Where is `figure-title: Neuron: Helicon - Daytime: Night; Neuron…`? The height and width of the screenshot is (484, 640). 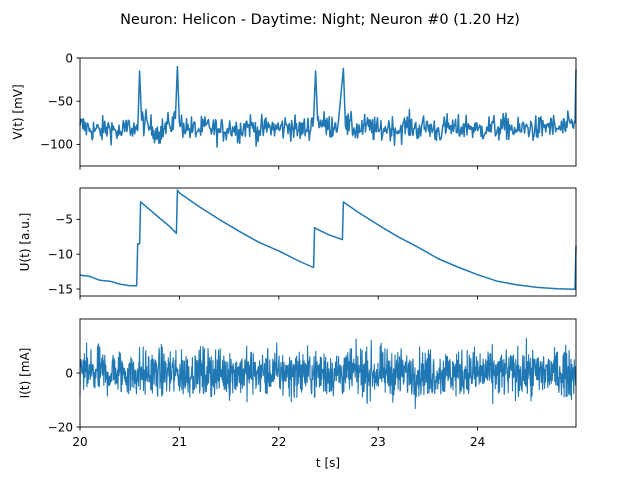 figure-title: Neuron: Helicon - Daytime: Night; Neuron… is located at coordinates (320, 20).